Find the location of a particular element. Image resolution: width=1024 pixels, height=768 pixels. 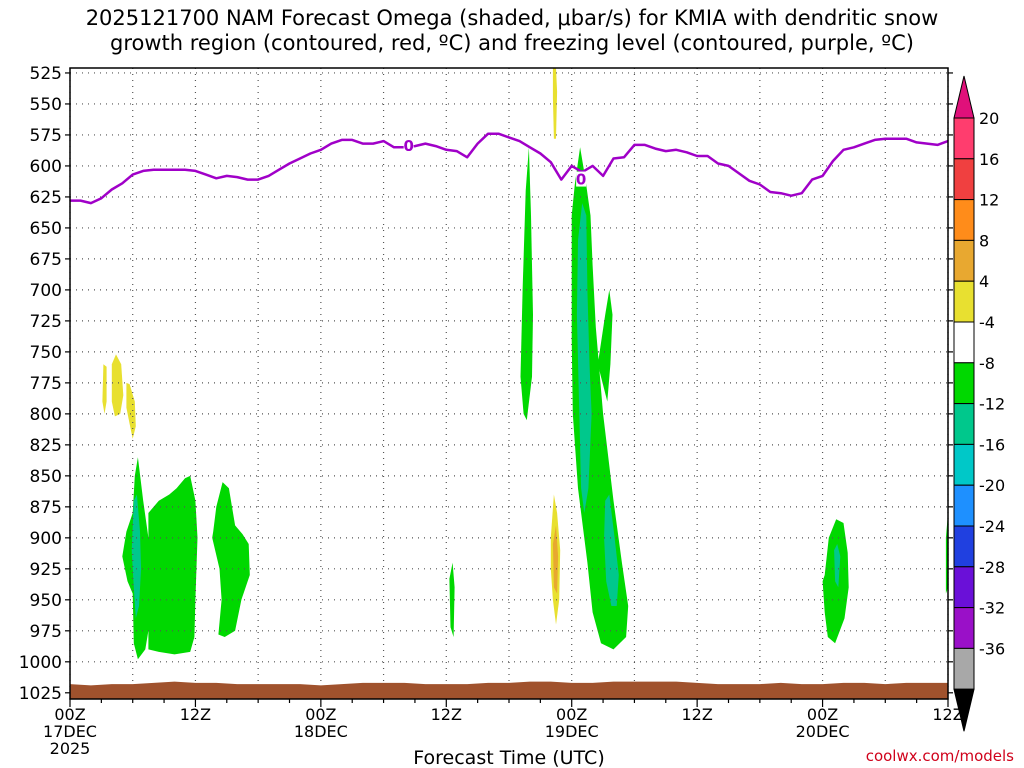

x-tick-label-60: 12Z is located at coordinates (696, 714).